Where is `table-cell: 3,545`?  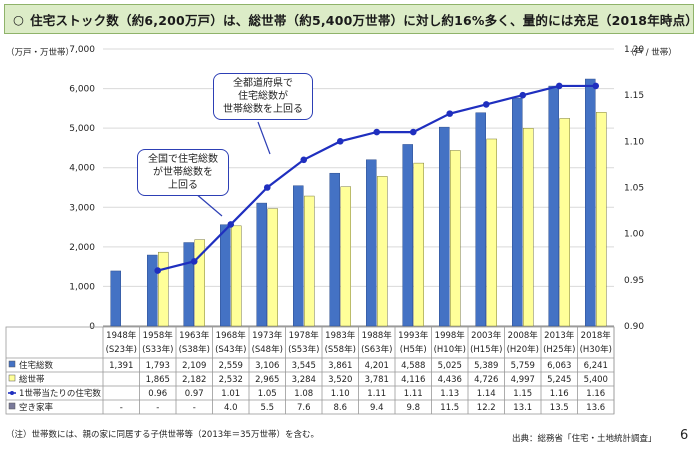
table-cell: 3,545 is located at coordinates (304, 366).